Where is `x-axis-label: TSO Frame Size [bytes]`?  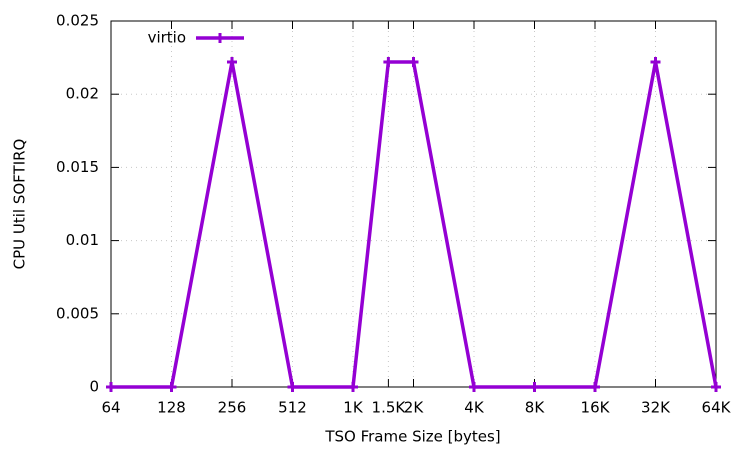
x-axis-label: TSO Frame Size [bytes] is located at coordinates (412, 437).